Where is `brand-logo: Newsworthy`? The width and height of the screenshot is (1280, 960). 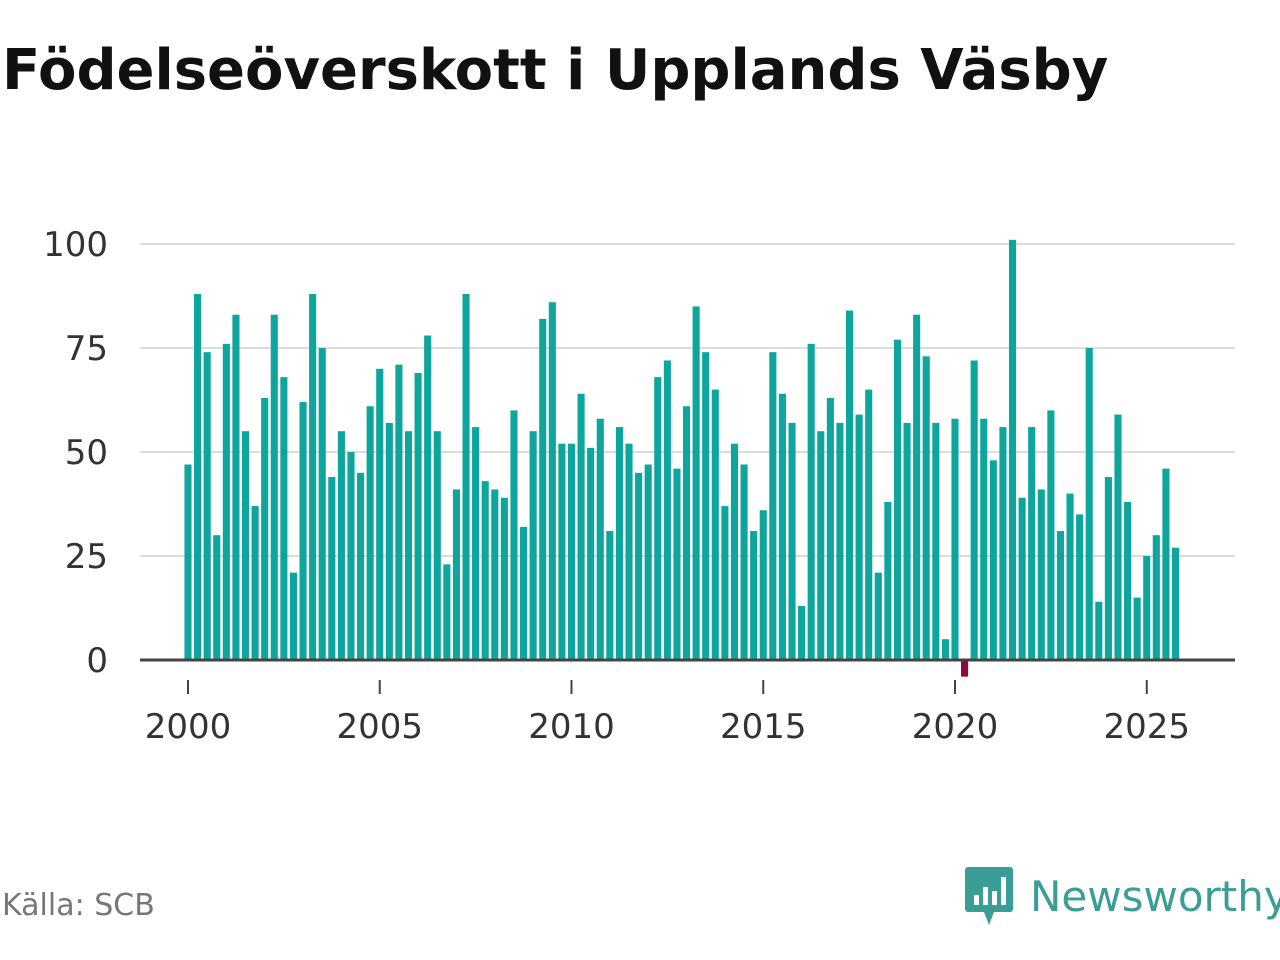
brand-logo: Newsworthy is located at coordinates (1122, 896).